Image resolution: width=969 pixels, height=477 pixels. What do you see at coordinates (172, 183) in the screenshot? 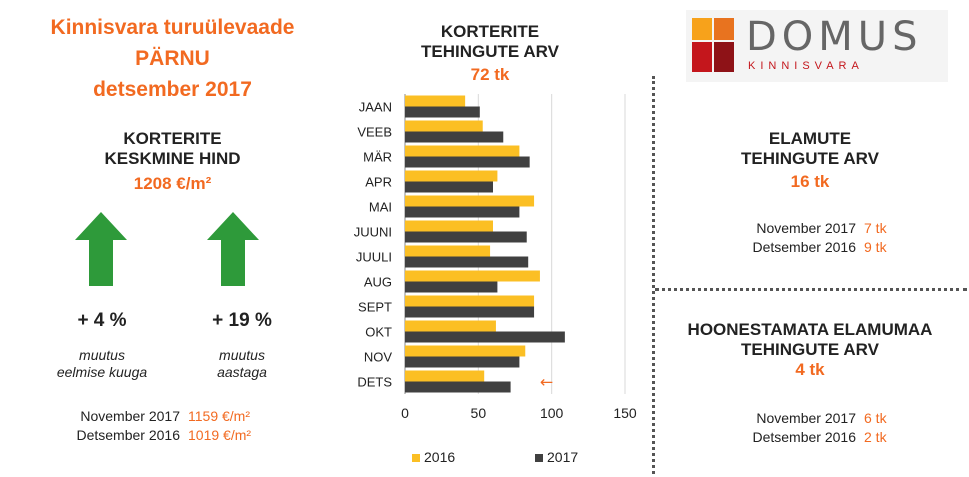
I see `avg-price-value: 1208 €/m²` at bounding box center [172, 183].